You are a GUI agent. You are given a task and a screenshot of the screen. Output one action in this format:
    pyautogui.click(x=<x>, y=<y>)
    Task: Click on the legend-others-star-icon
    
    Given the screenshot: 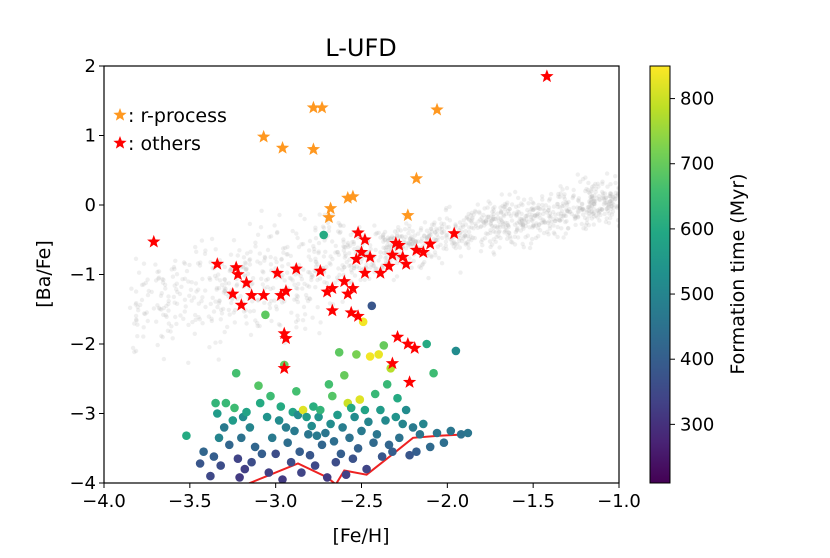 What is the action you would take?
    pyautogui.click(x=120, y=142)
    